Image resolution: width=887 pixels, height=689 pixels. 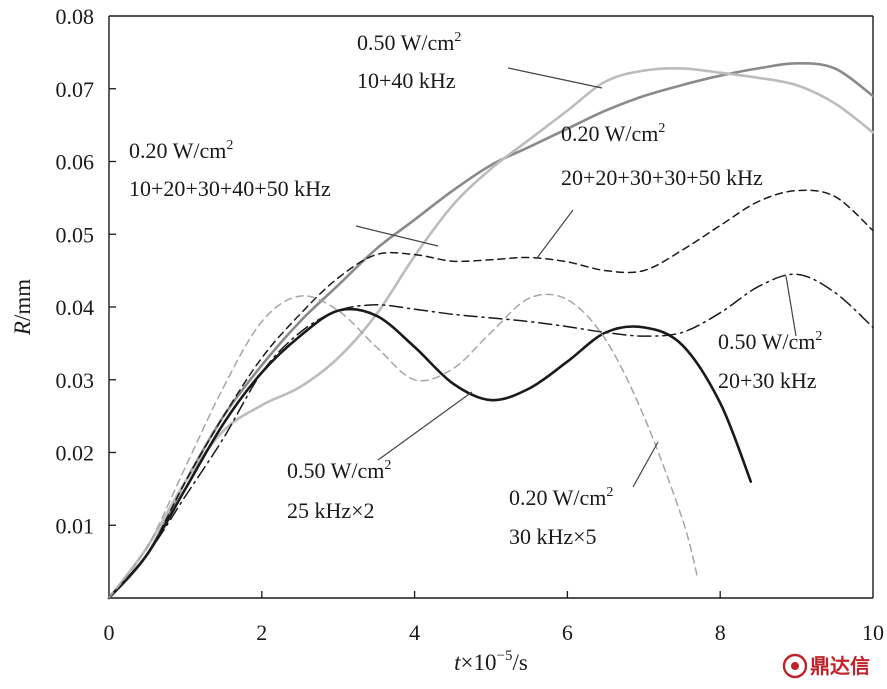 What do you see at coordinates (261, 632) in the screenshot?
I see `x-tick-label: 2` at bounding box center [261, 632].